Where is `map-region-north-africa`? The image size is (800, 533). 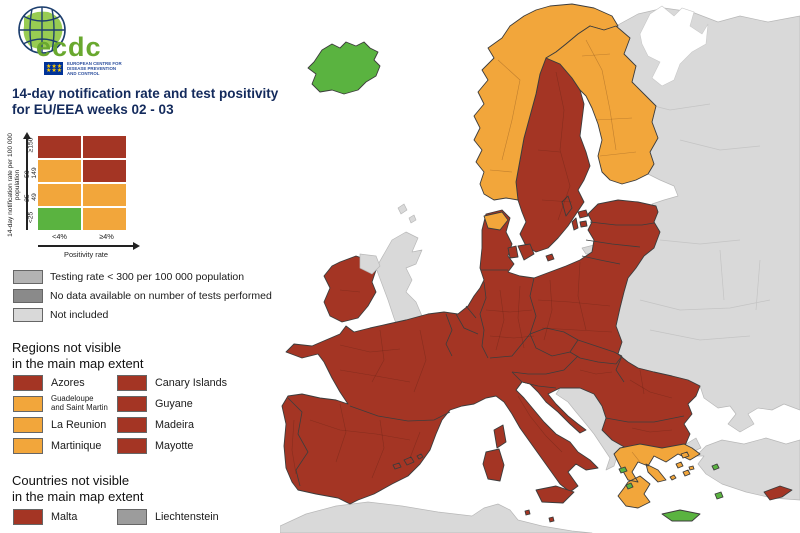 map-region-north-africa is located at coordinates (436, 517).